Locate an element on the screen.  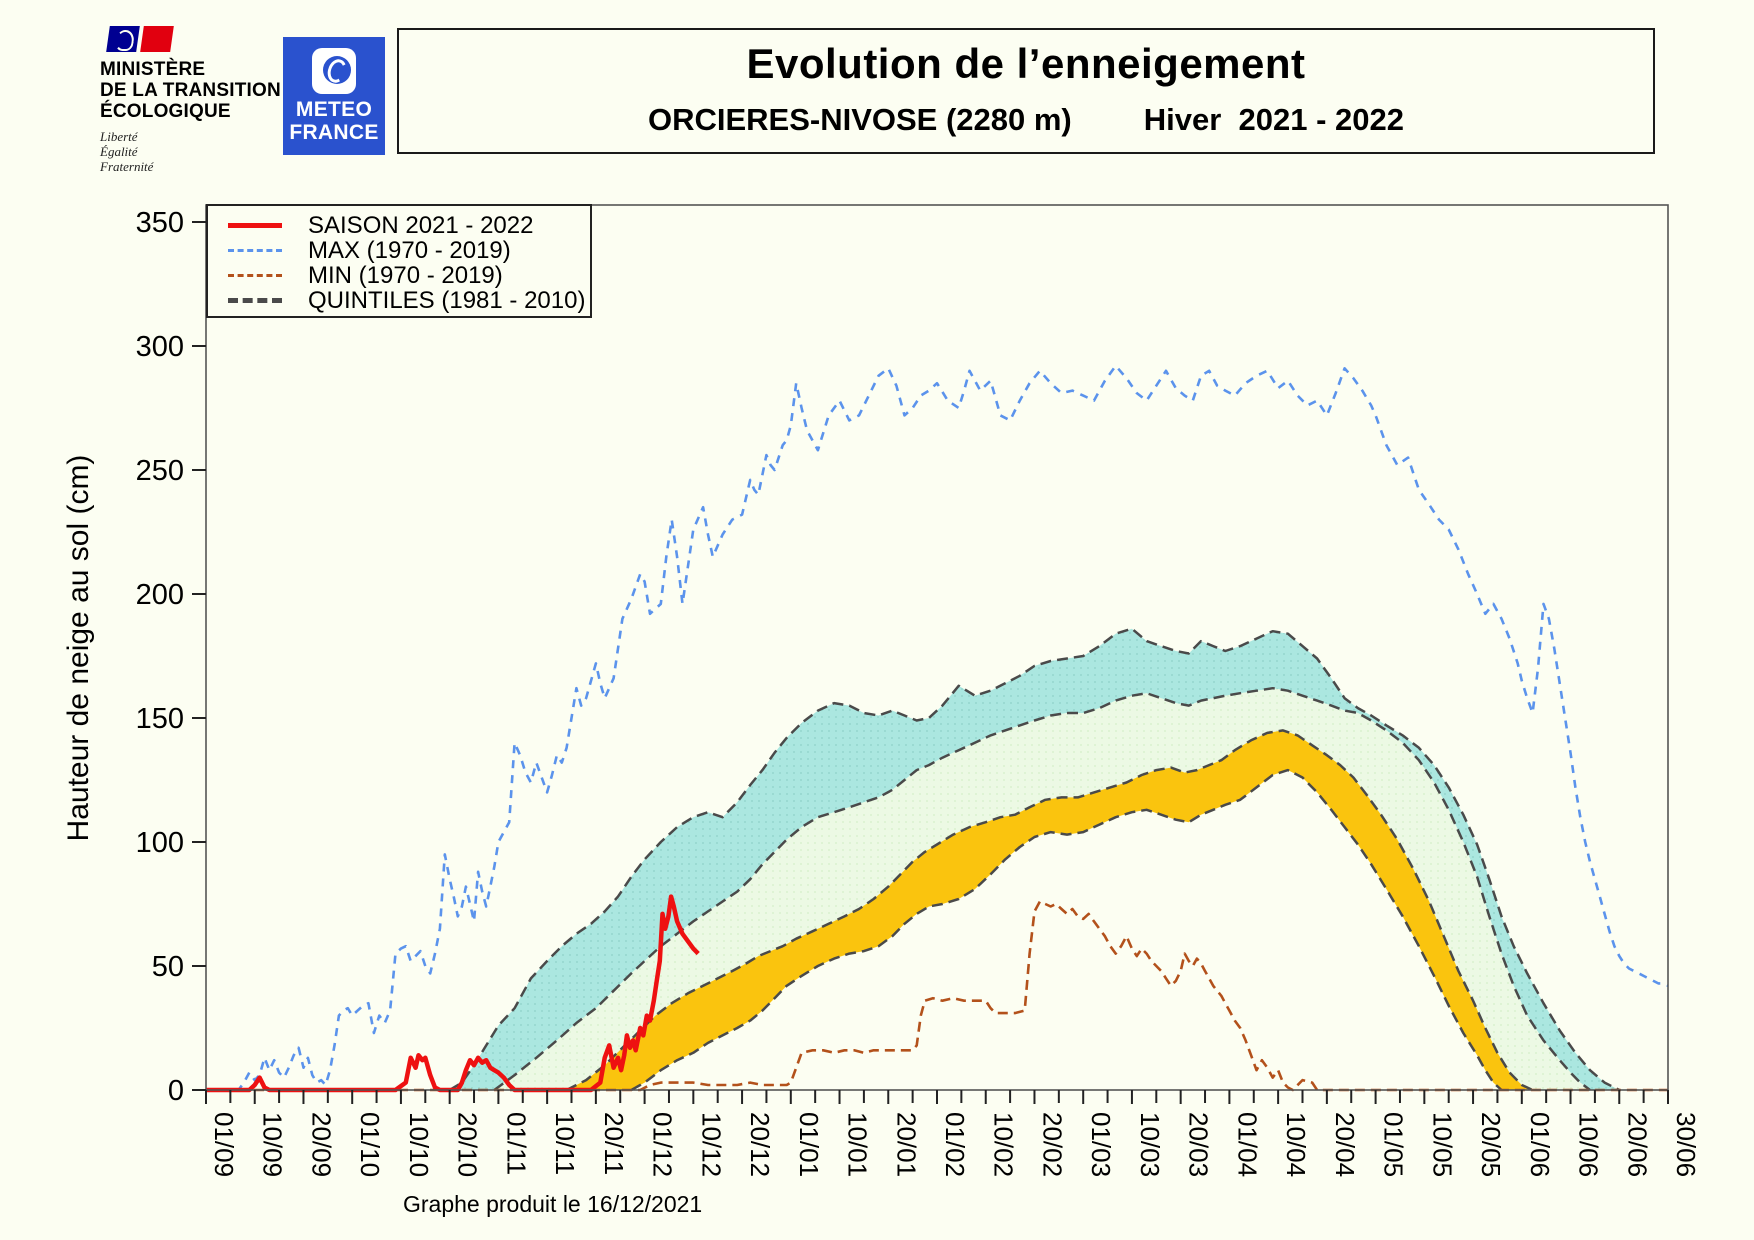
ministry-name-line: ÉCOLOGIQUE is located at coordinates (165, 111).